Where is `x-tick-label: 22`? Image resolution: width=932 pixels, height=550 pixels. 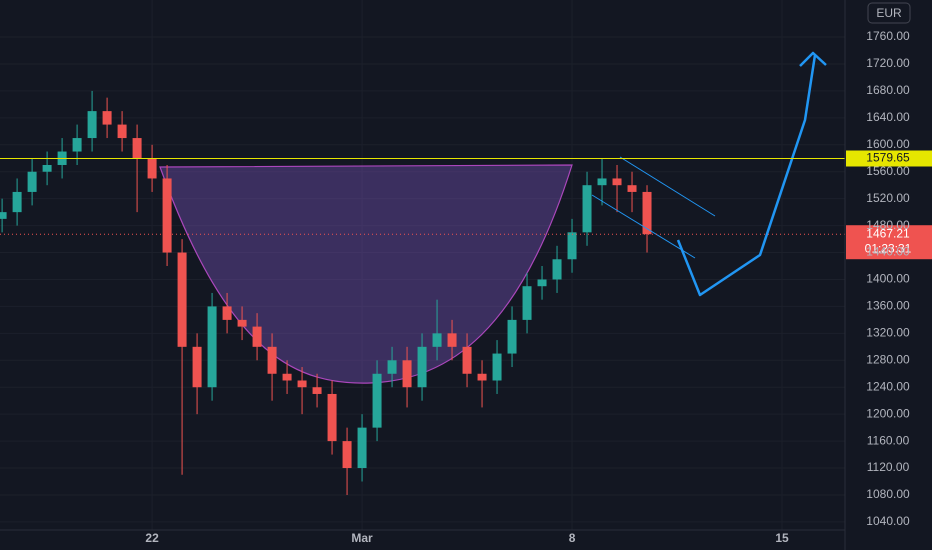
x-tick-label: 22 is located at coordinates (152, 538).